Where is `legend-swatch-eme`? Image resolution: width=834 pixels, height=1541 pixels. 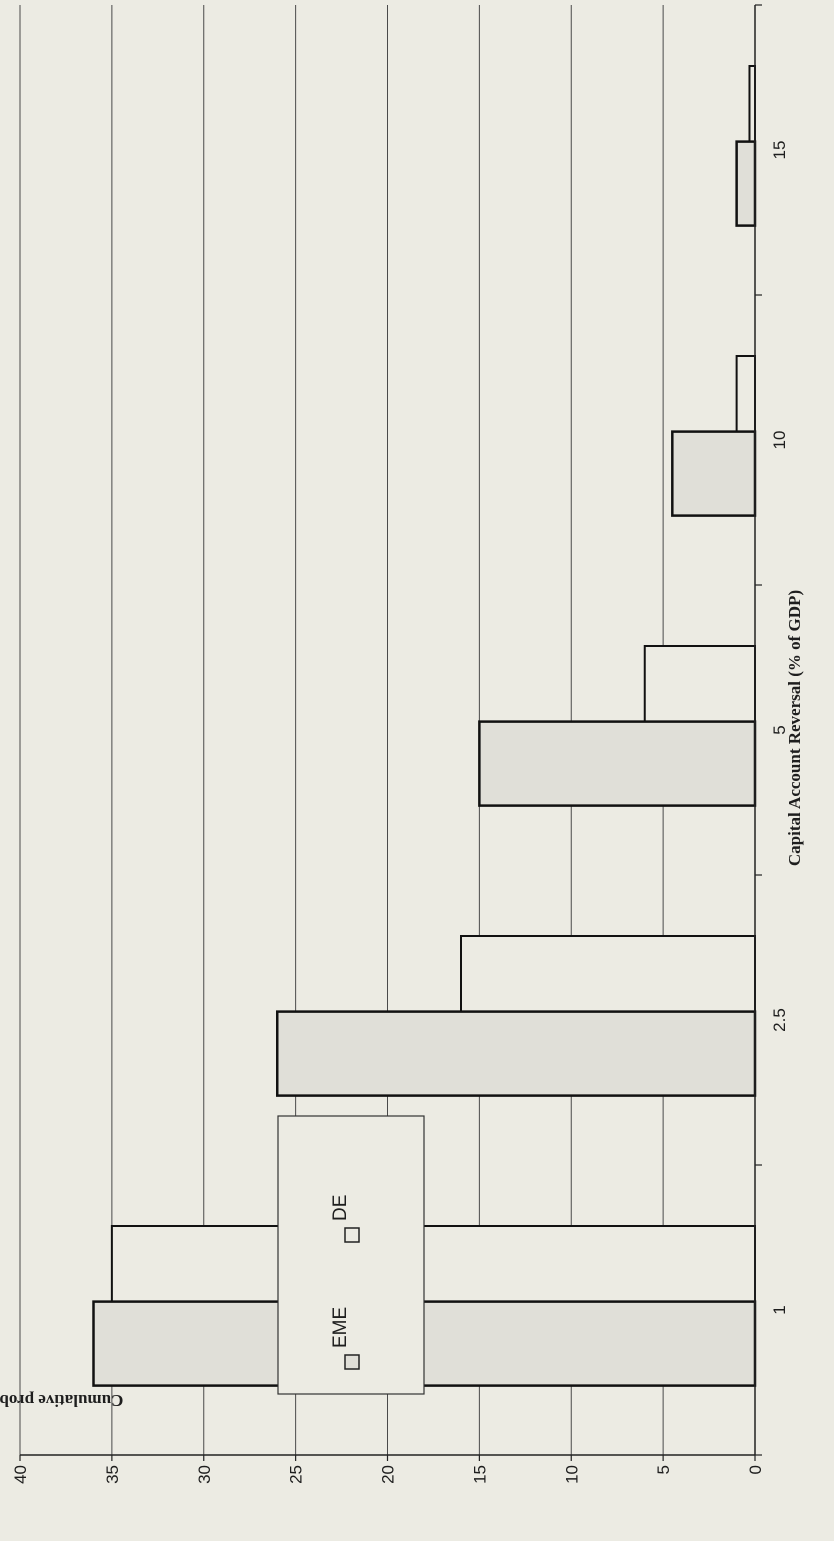 legend-swatch-eme is located at coordinates (352, 1362).